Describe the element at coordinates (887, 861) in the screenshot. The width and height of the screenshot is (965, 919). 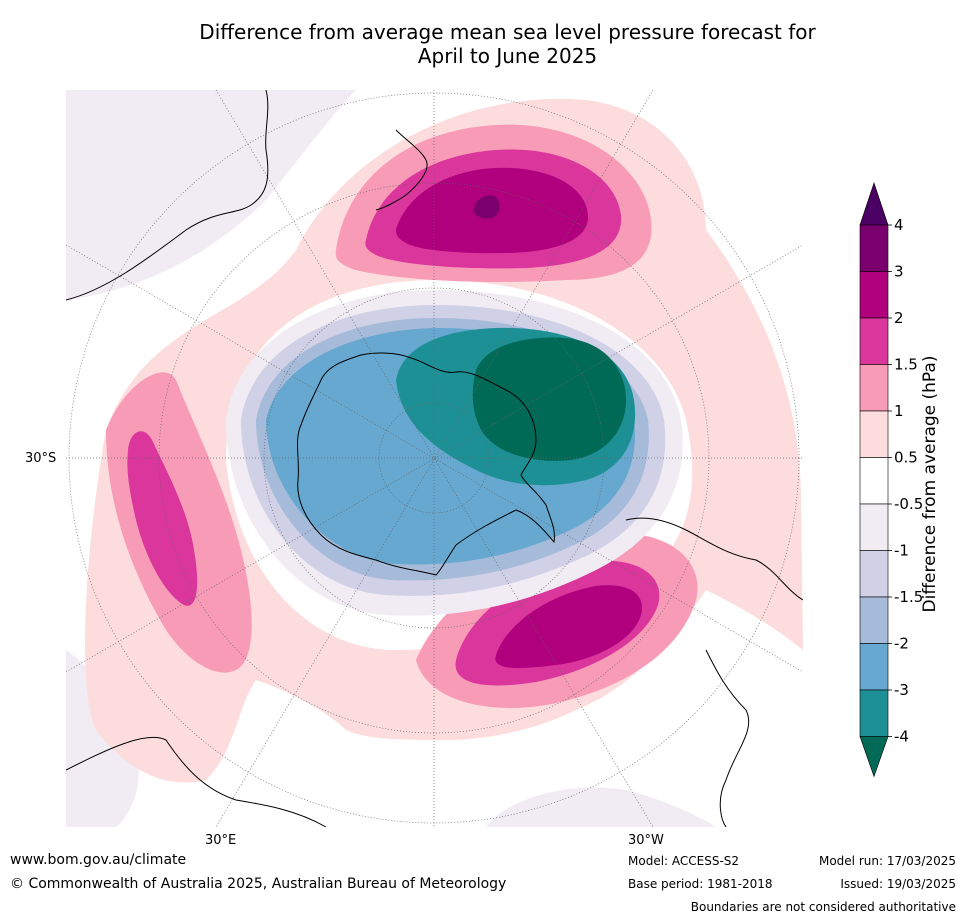
I see `model-run-text: Model run: 17/03/2025` at that location.